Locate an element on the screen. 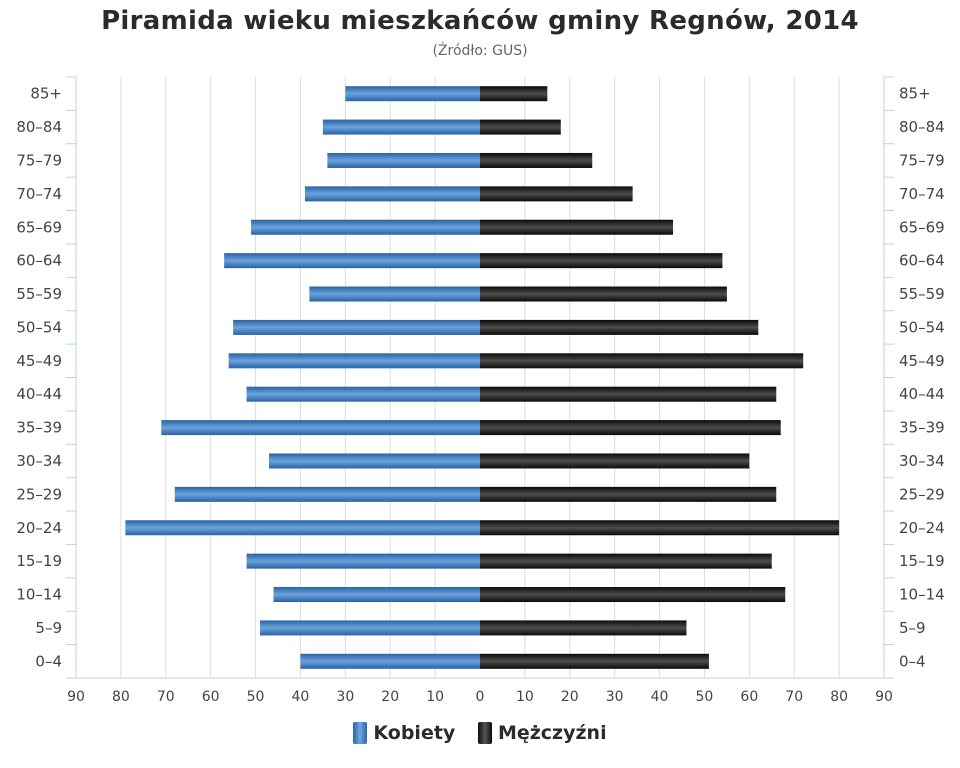 This screenshot has height=768, width=960. y-category-label-left: 50–54 is located at coordinates (39, 327).